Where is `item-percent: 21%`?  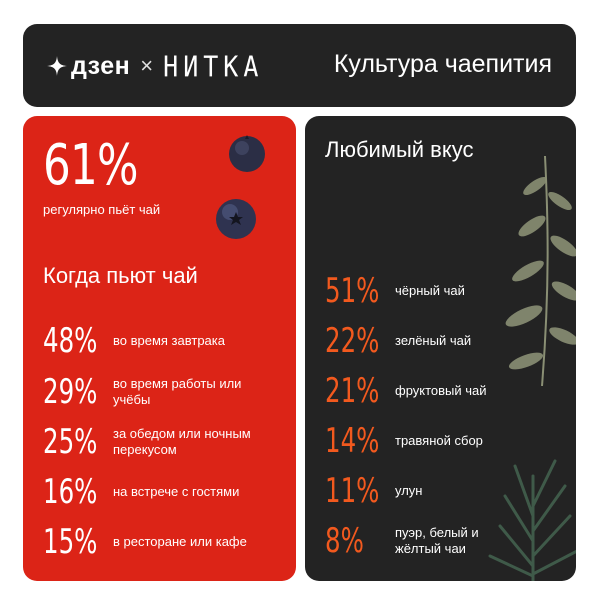
item-percent: 21% is located at coordinates (352, 391).